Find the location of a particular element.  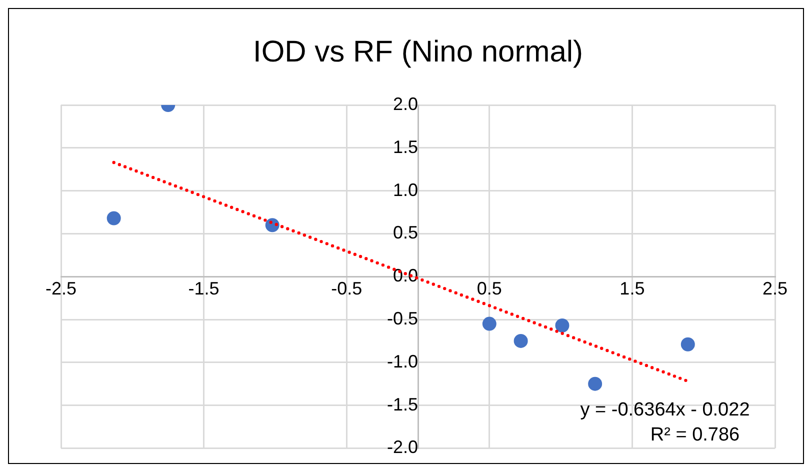

y-tick-label: 1.5 is located at coordinates (405, 146).